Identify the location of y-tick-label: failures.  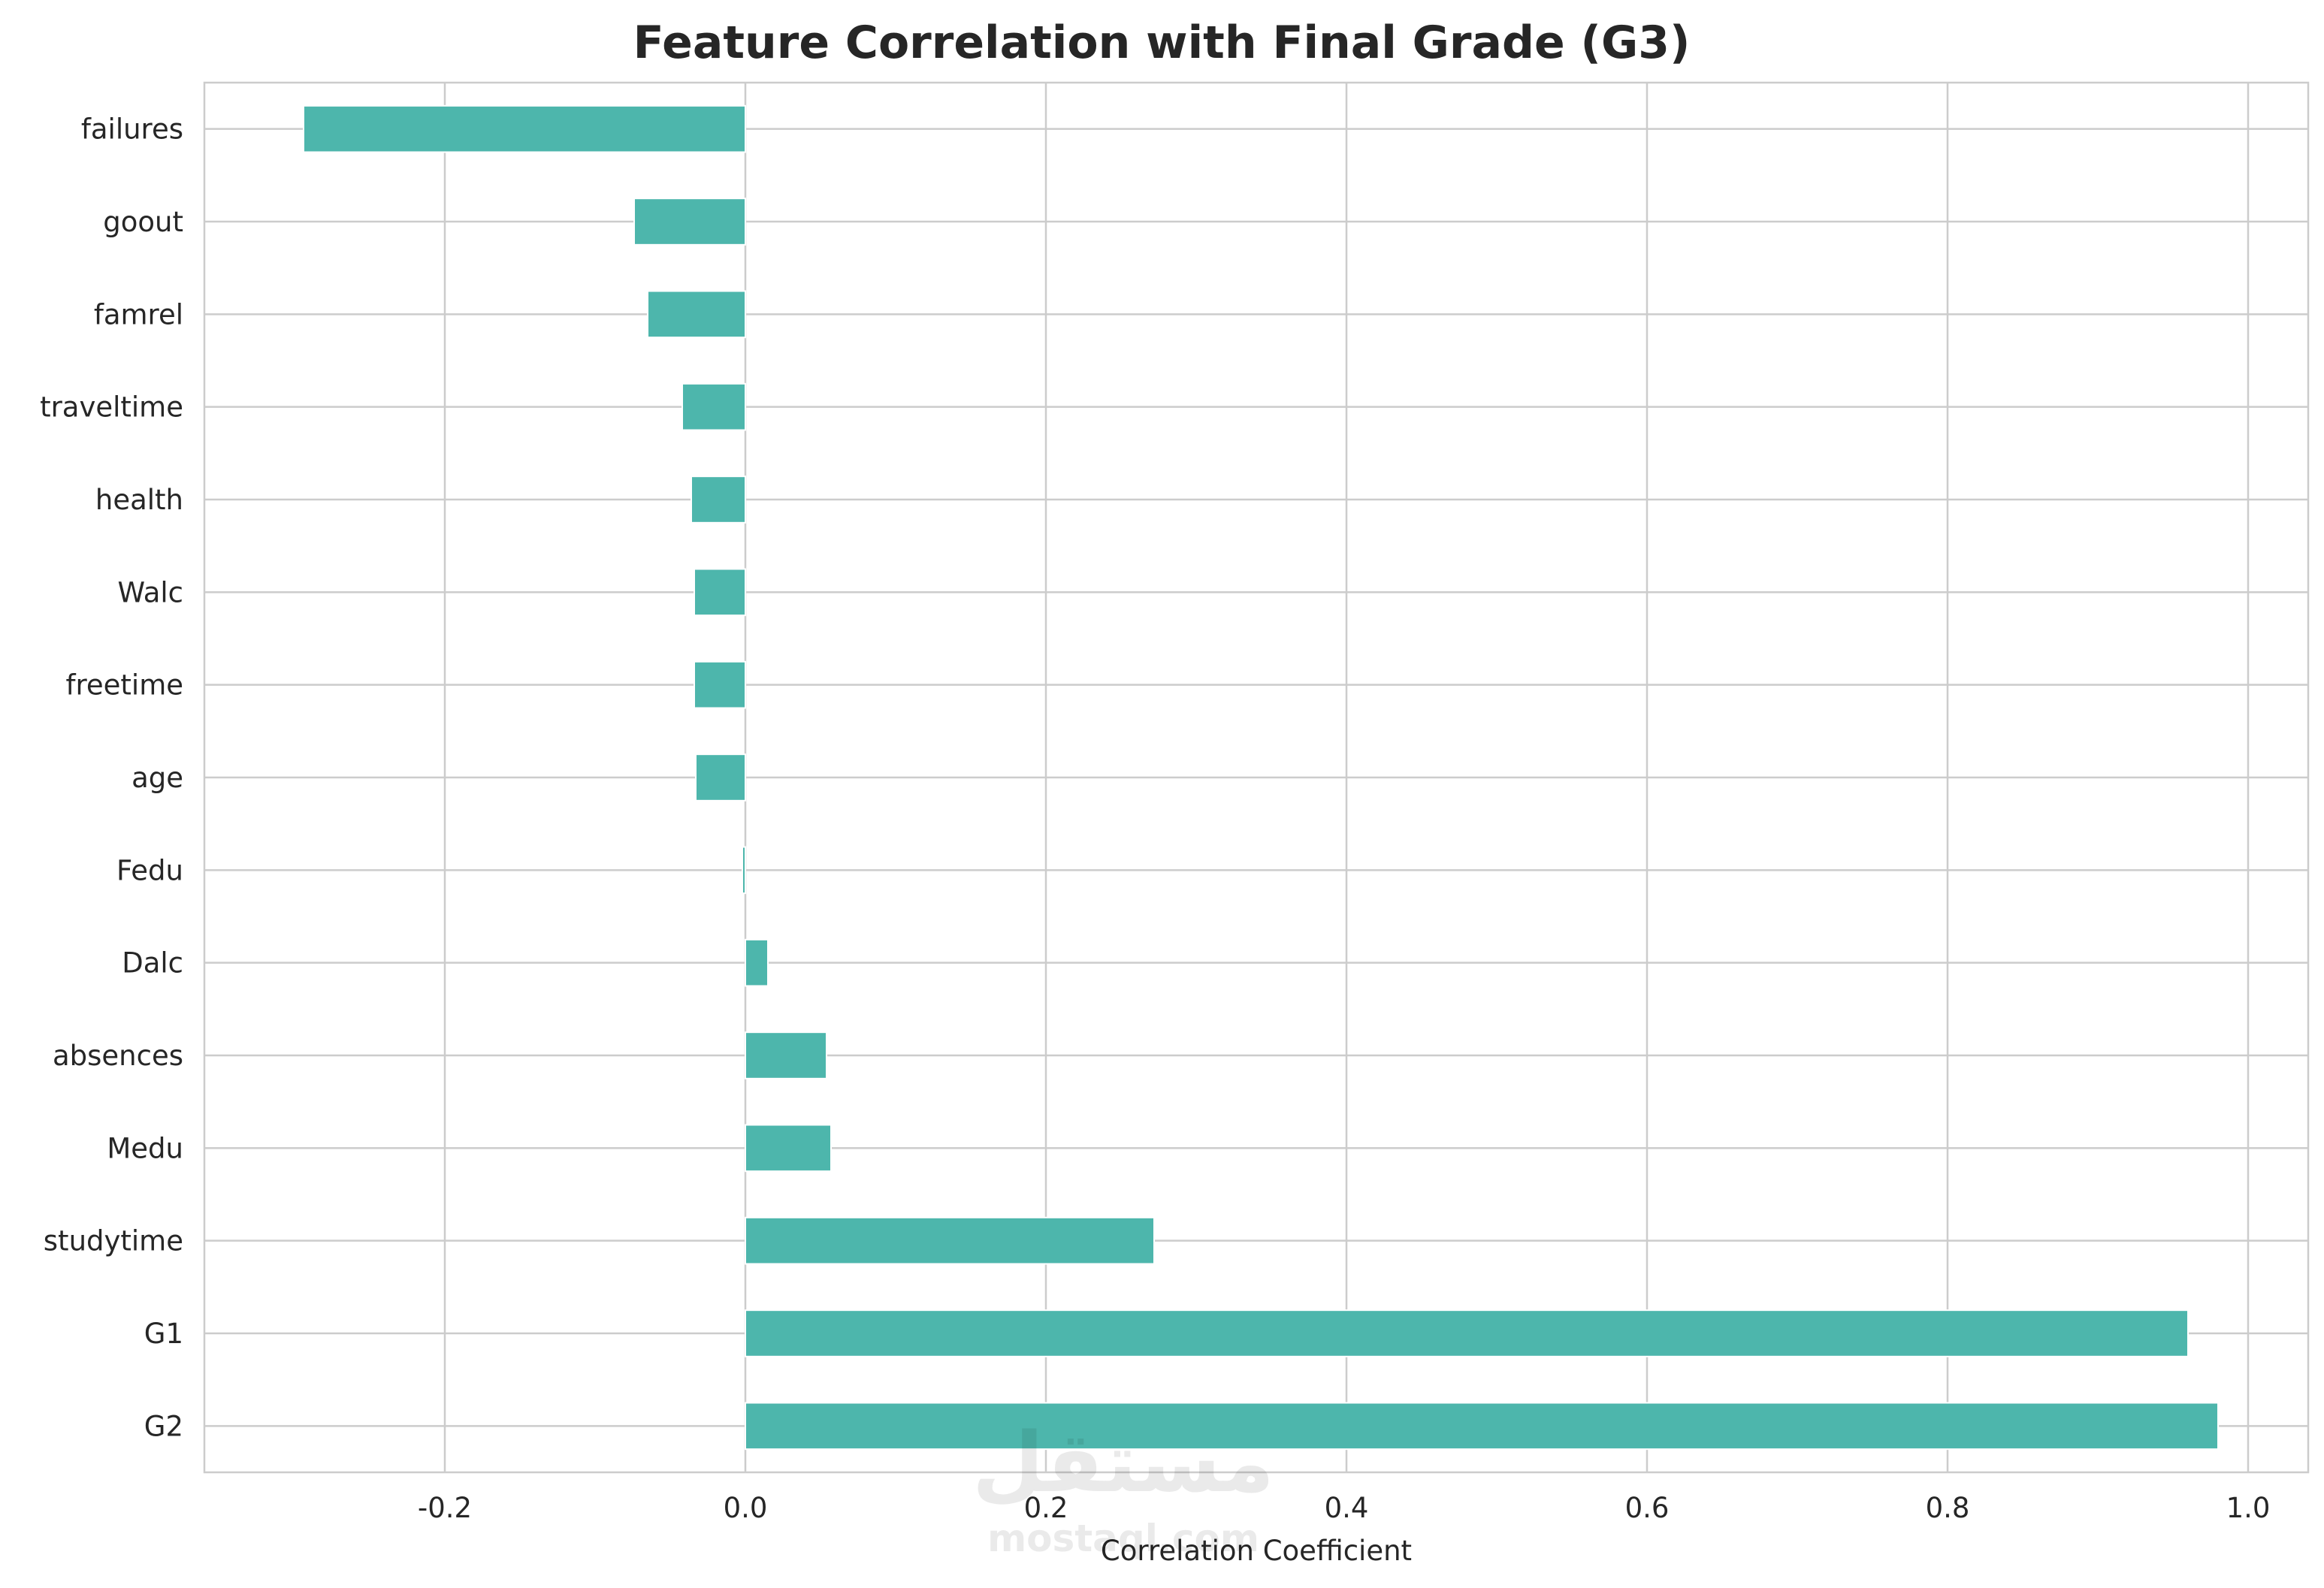
(132, 129).